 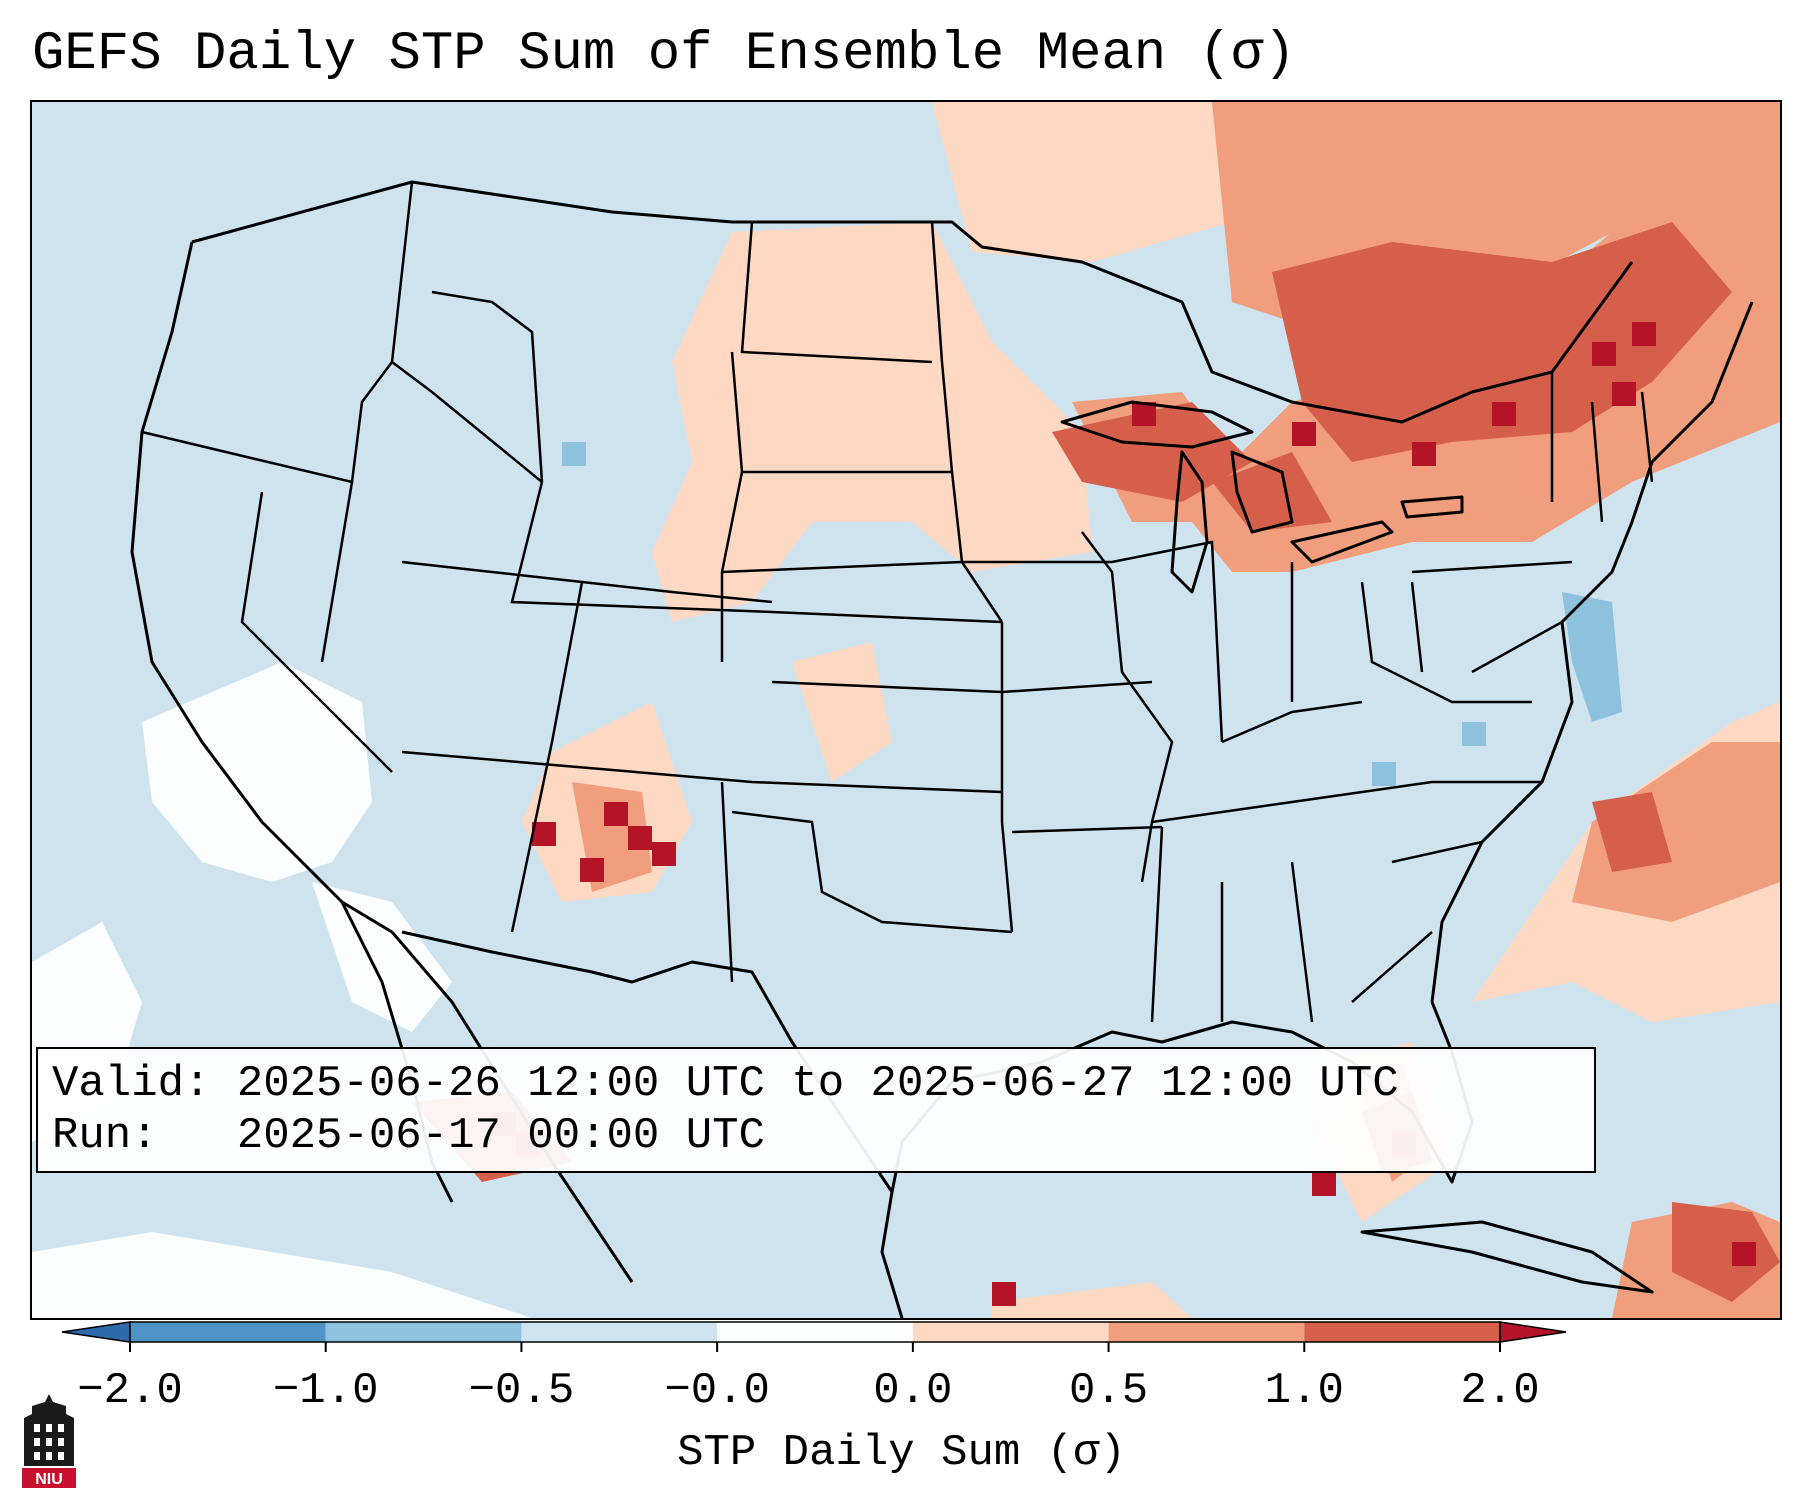 I want to click on colorbar-bins, so click(x=814, y=1332).